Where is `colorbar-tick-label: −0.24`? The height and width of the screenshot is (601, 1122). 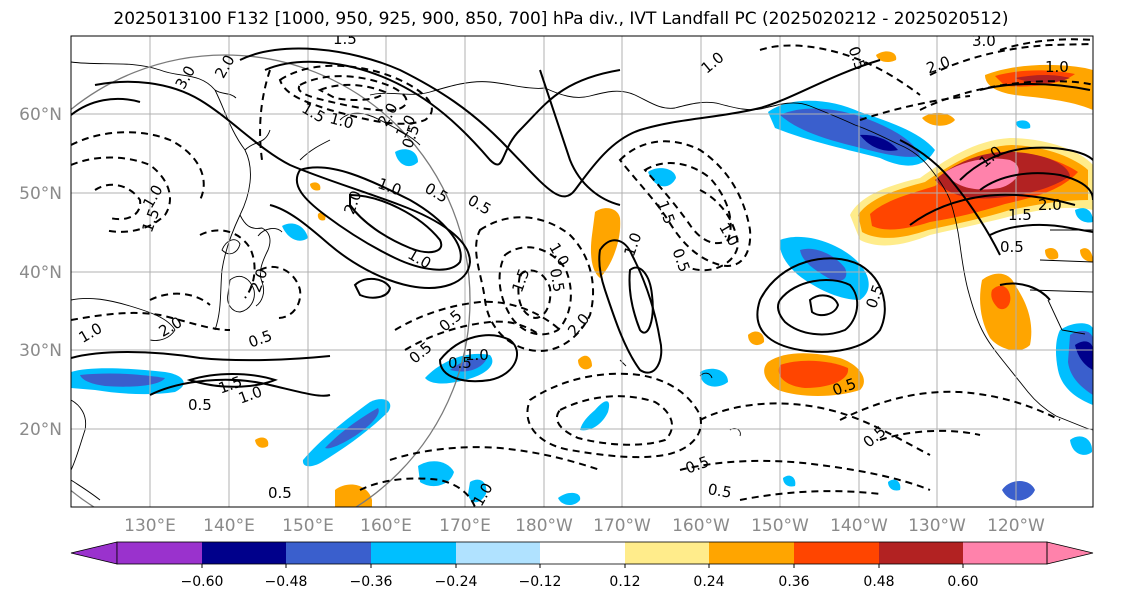 colorbar-tick-label: −0.24 is located at coordinates (456, 582).